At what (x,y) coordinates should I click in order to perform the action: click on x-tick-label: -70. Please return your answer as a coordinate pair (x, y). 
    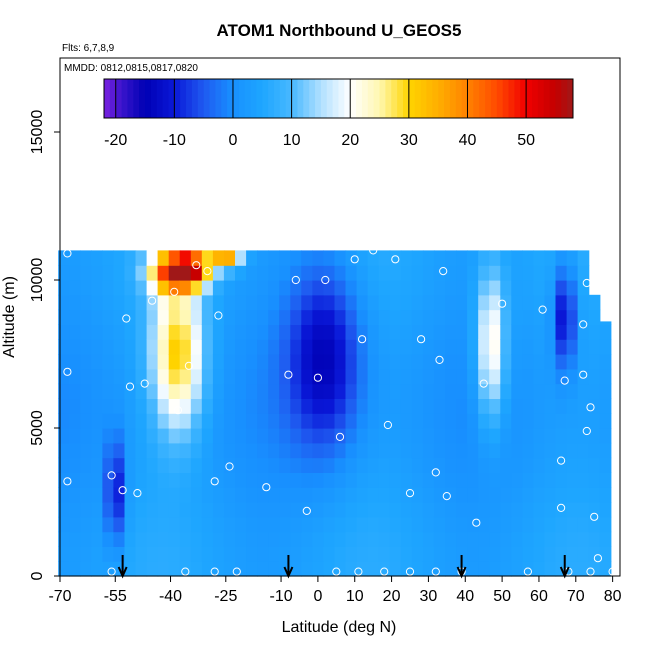
    Looking at the image, I should click on (59, 596).